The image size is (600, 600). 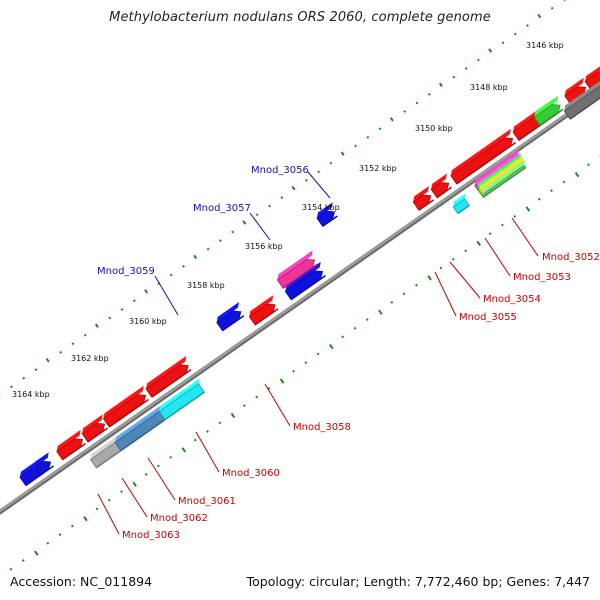 I want to click on gene-stripe-segment, so click(x=504, y=178).